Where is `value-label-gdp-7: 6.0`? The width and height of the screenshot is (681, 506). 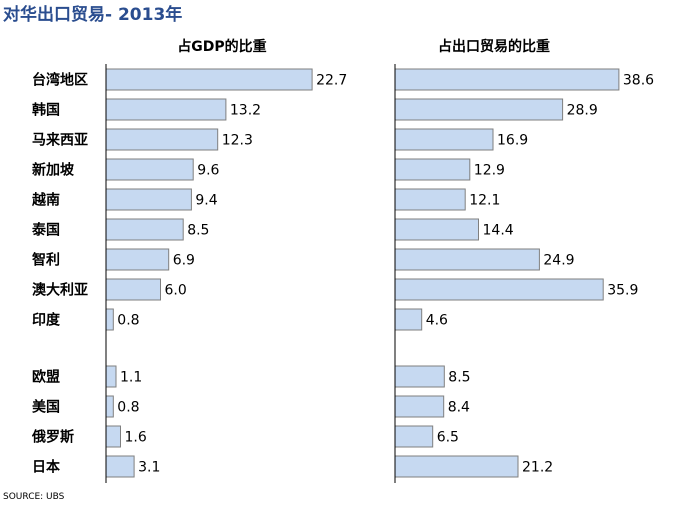 value-label-gdp-7: 6.0 is located at coordinates (176, 291).